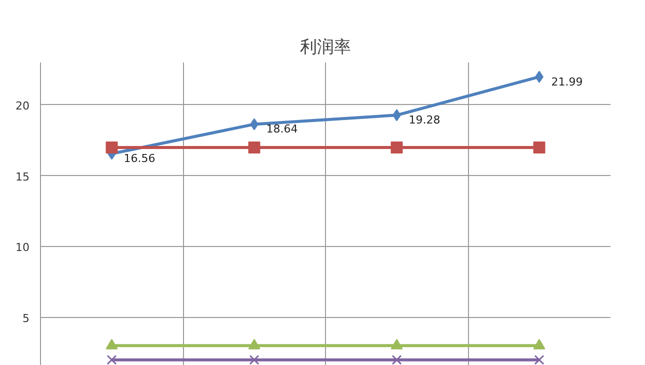 This screenshot has height=365, width=645. I want to click on data-label: 21.99, so click(567, 81).